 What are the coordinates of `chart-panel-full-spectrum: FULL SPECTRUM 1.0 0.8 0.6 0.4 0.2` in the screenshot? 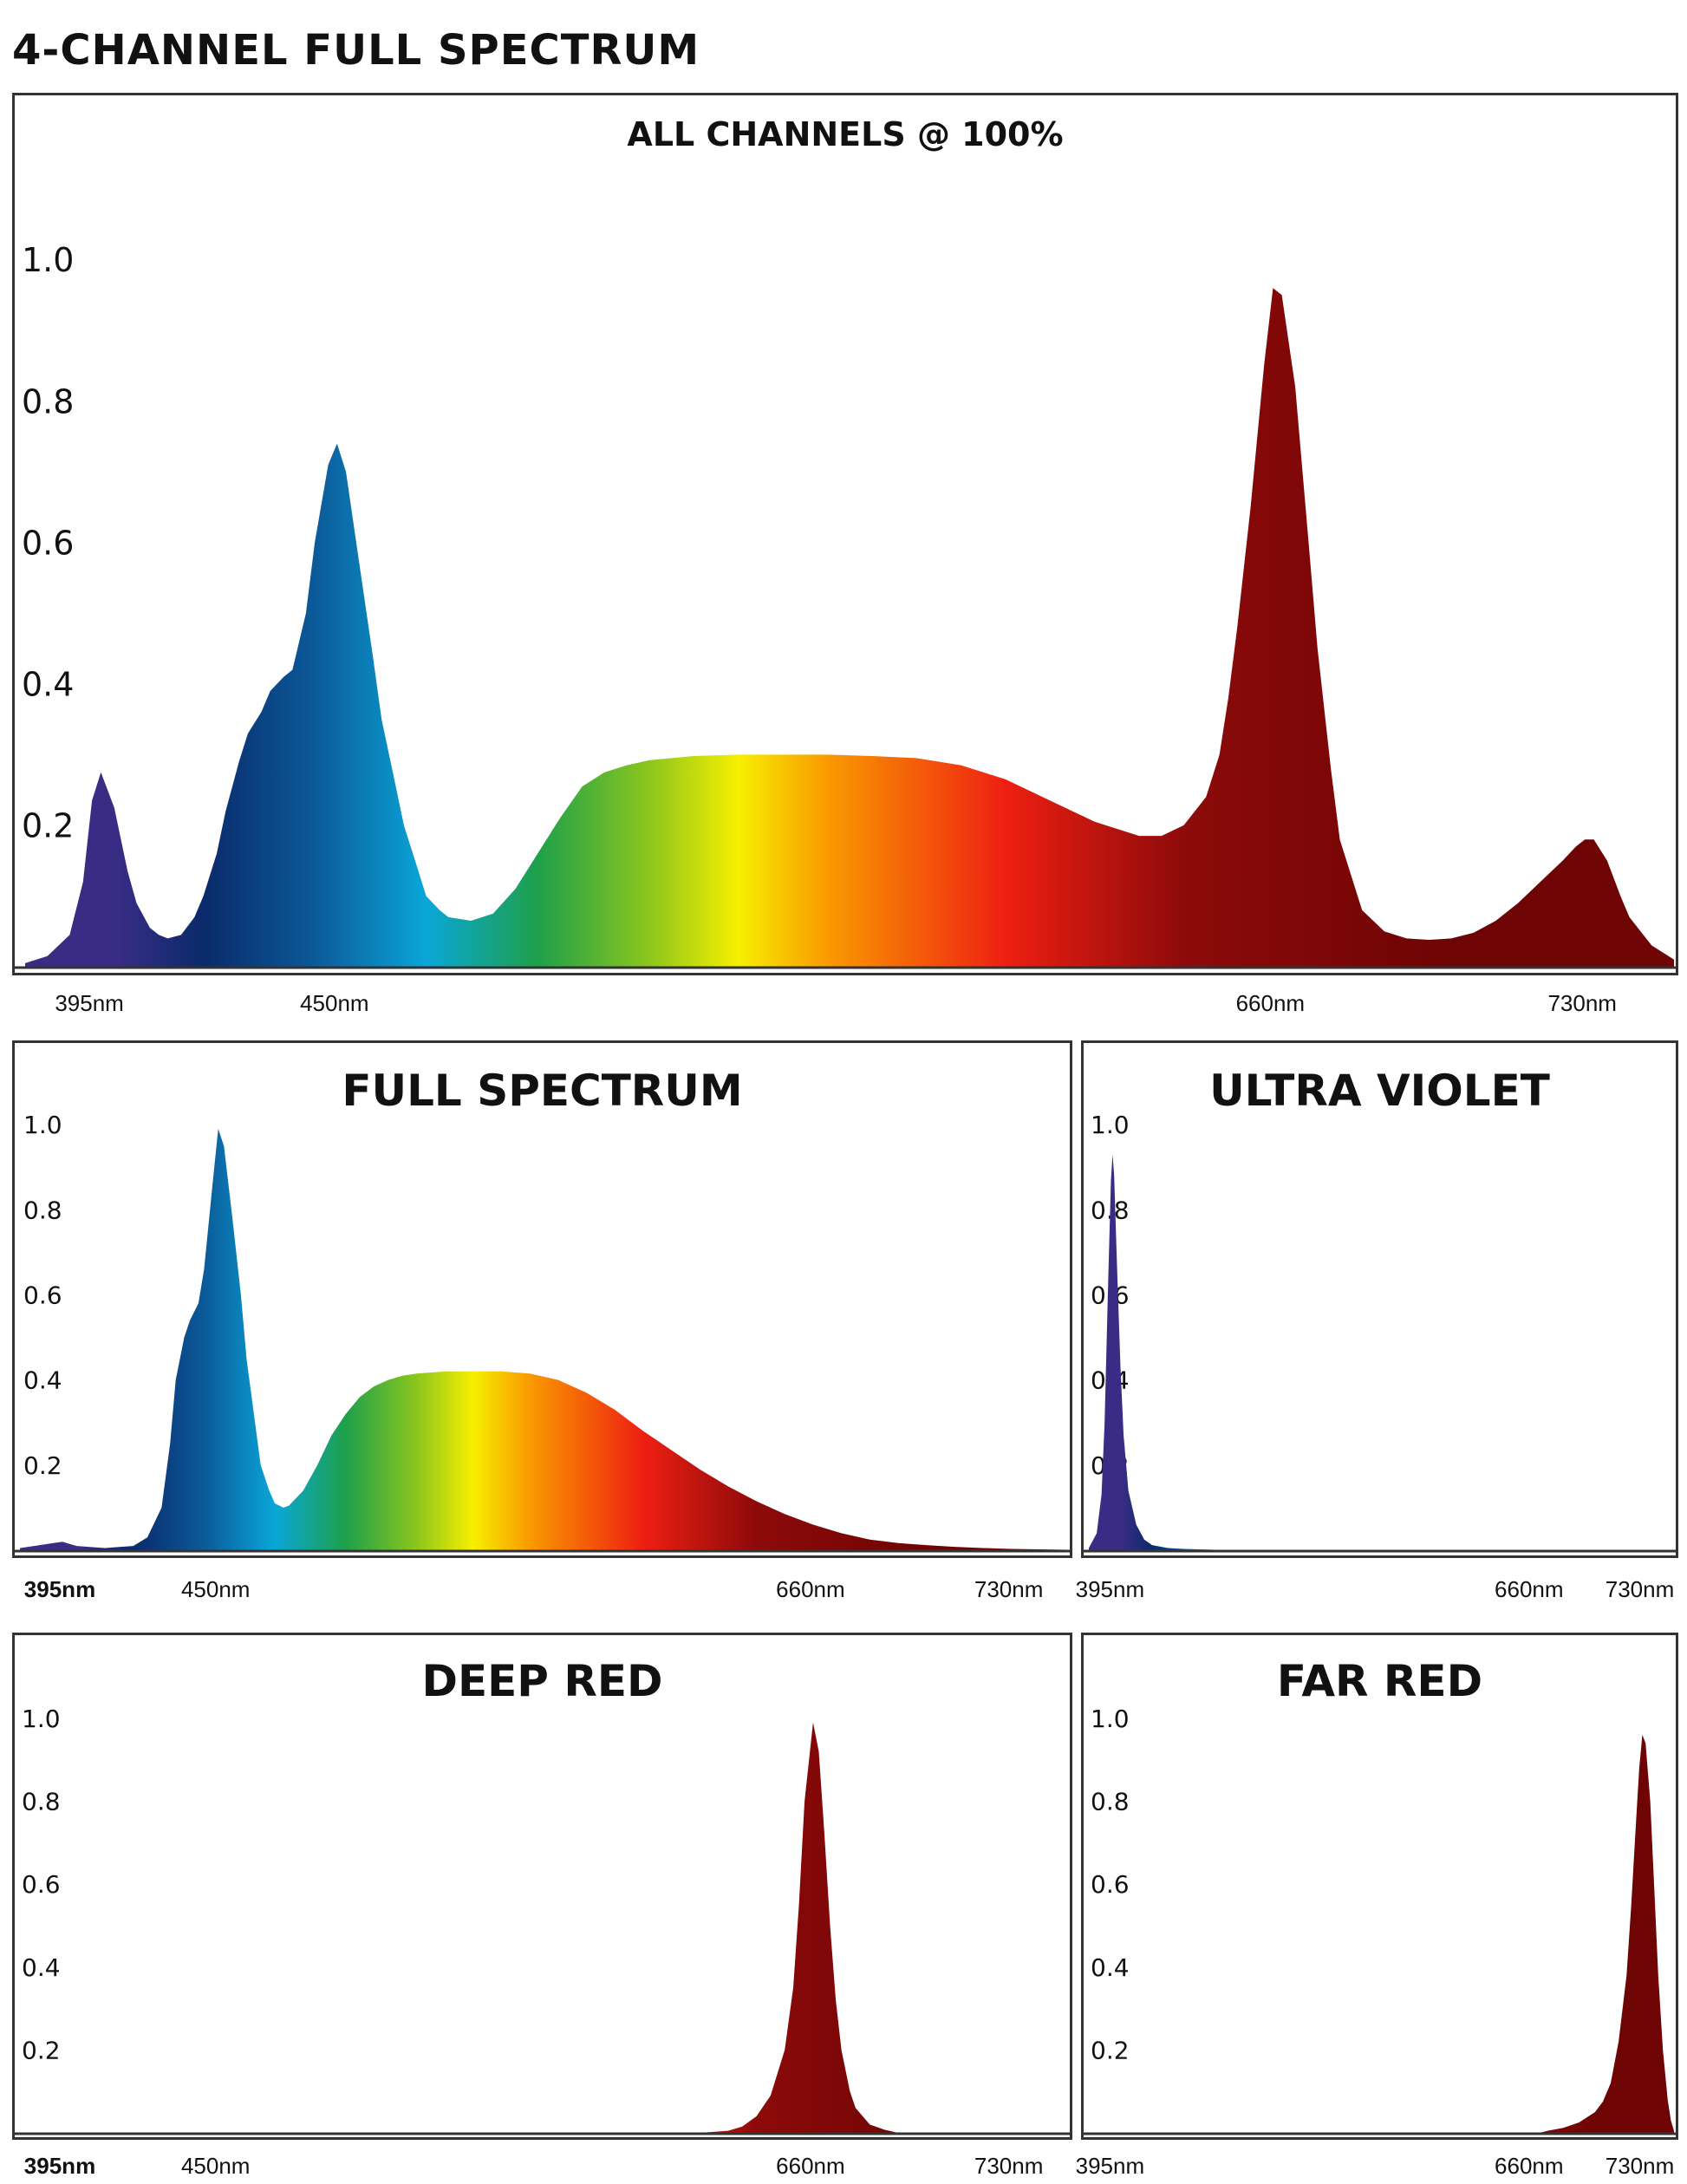 It's located at (542, 1299).